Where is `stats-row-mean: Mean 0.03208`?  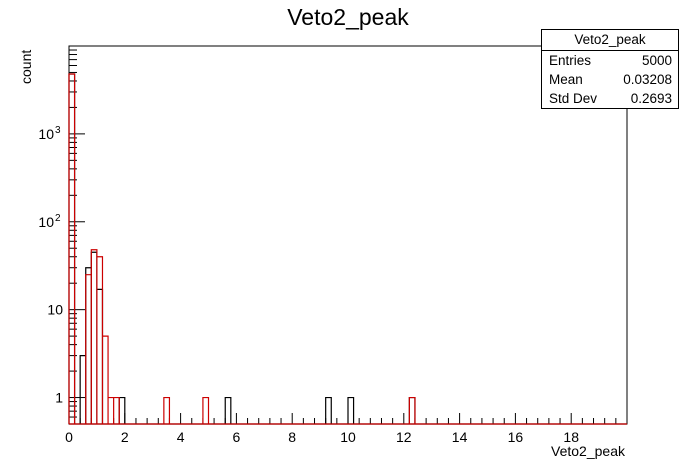 stats-row-mean: Mean 0.03208 is located at coordinates (610, 79).